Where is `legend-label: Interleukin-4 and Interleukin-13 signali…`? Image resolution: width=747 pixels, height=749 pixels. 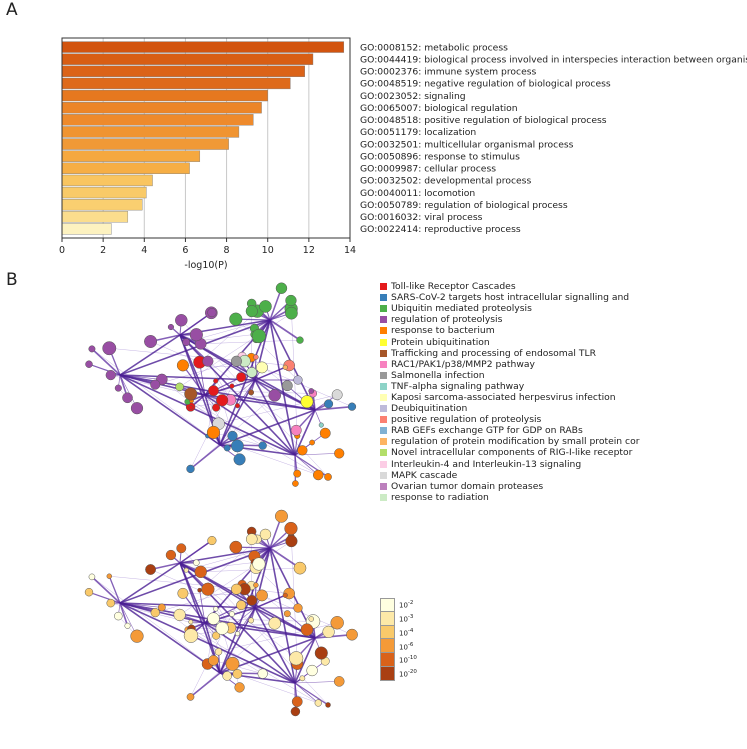 legend-label: Interleukin-4 and Interleukin-13 signali… is located at coordinates (486, 464).